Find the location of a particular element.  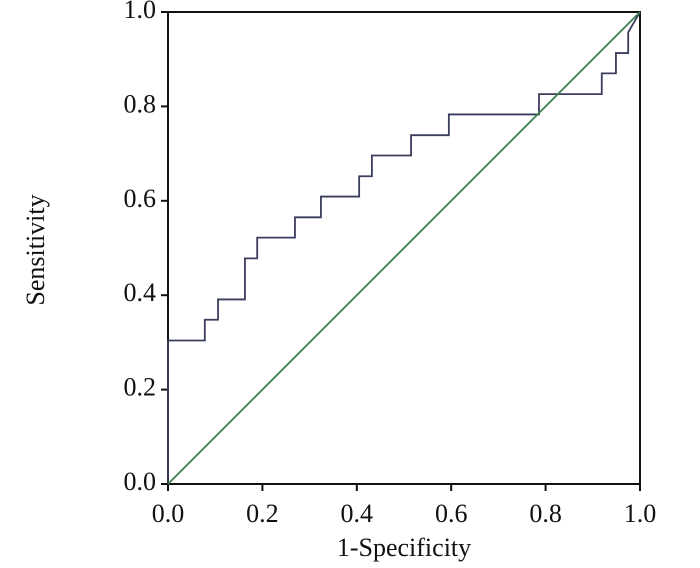

y-tick-label: 0.0 is located at coordinates (140, 481).